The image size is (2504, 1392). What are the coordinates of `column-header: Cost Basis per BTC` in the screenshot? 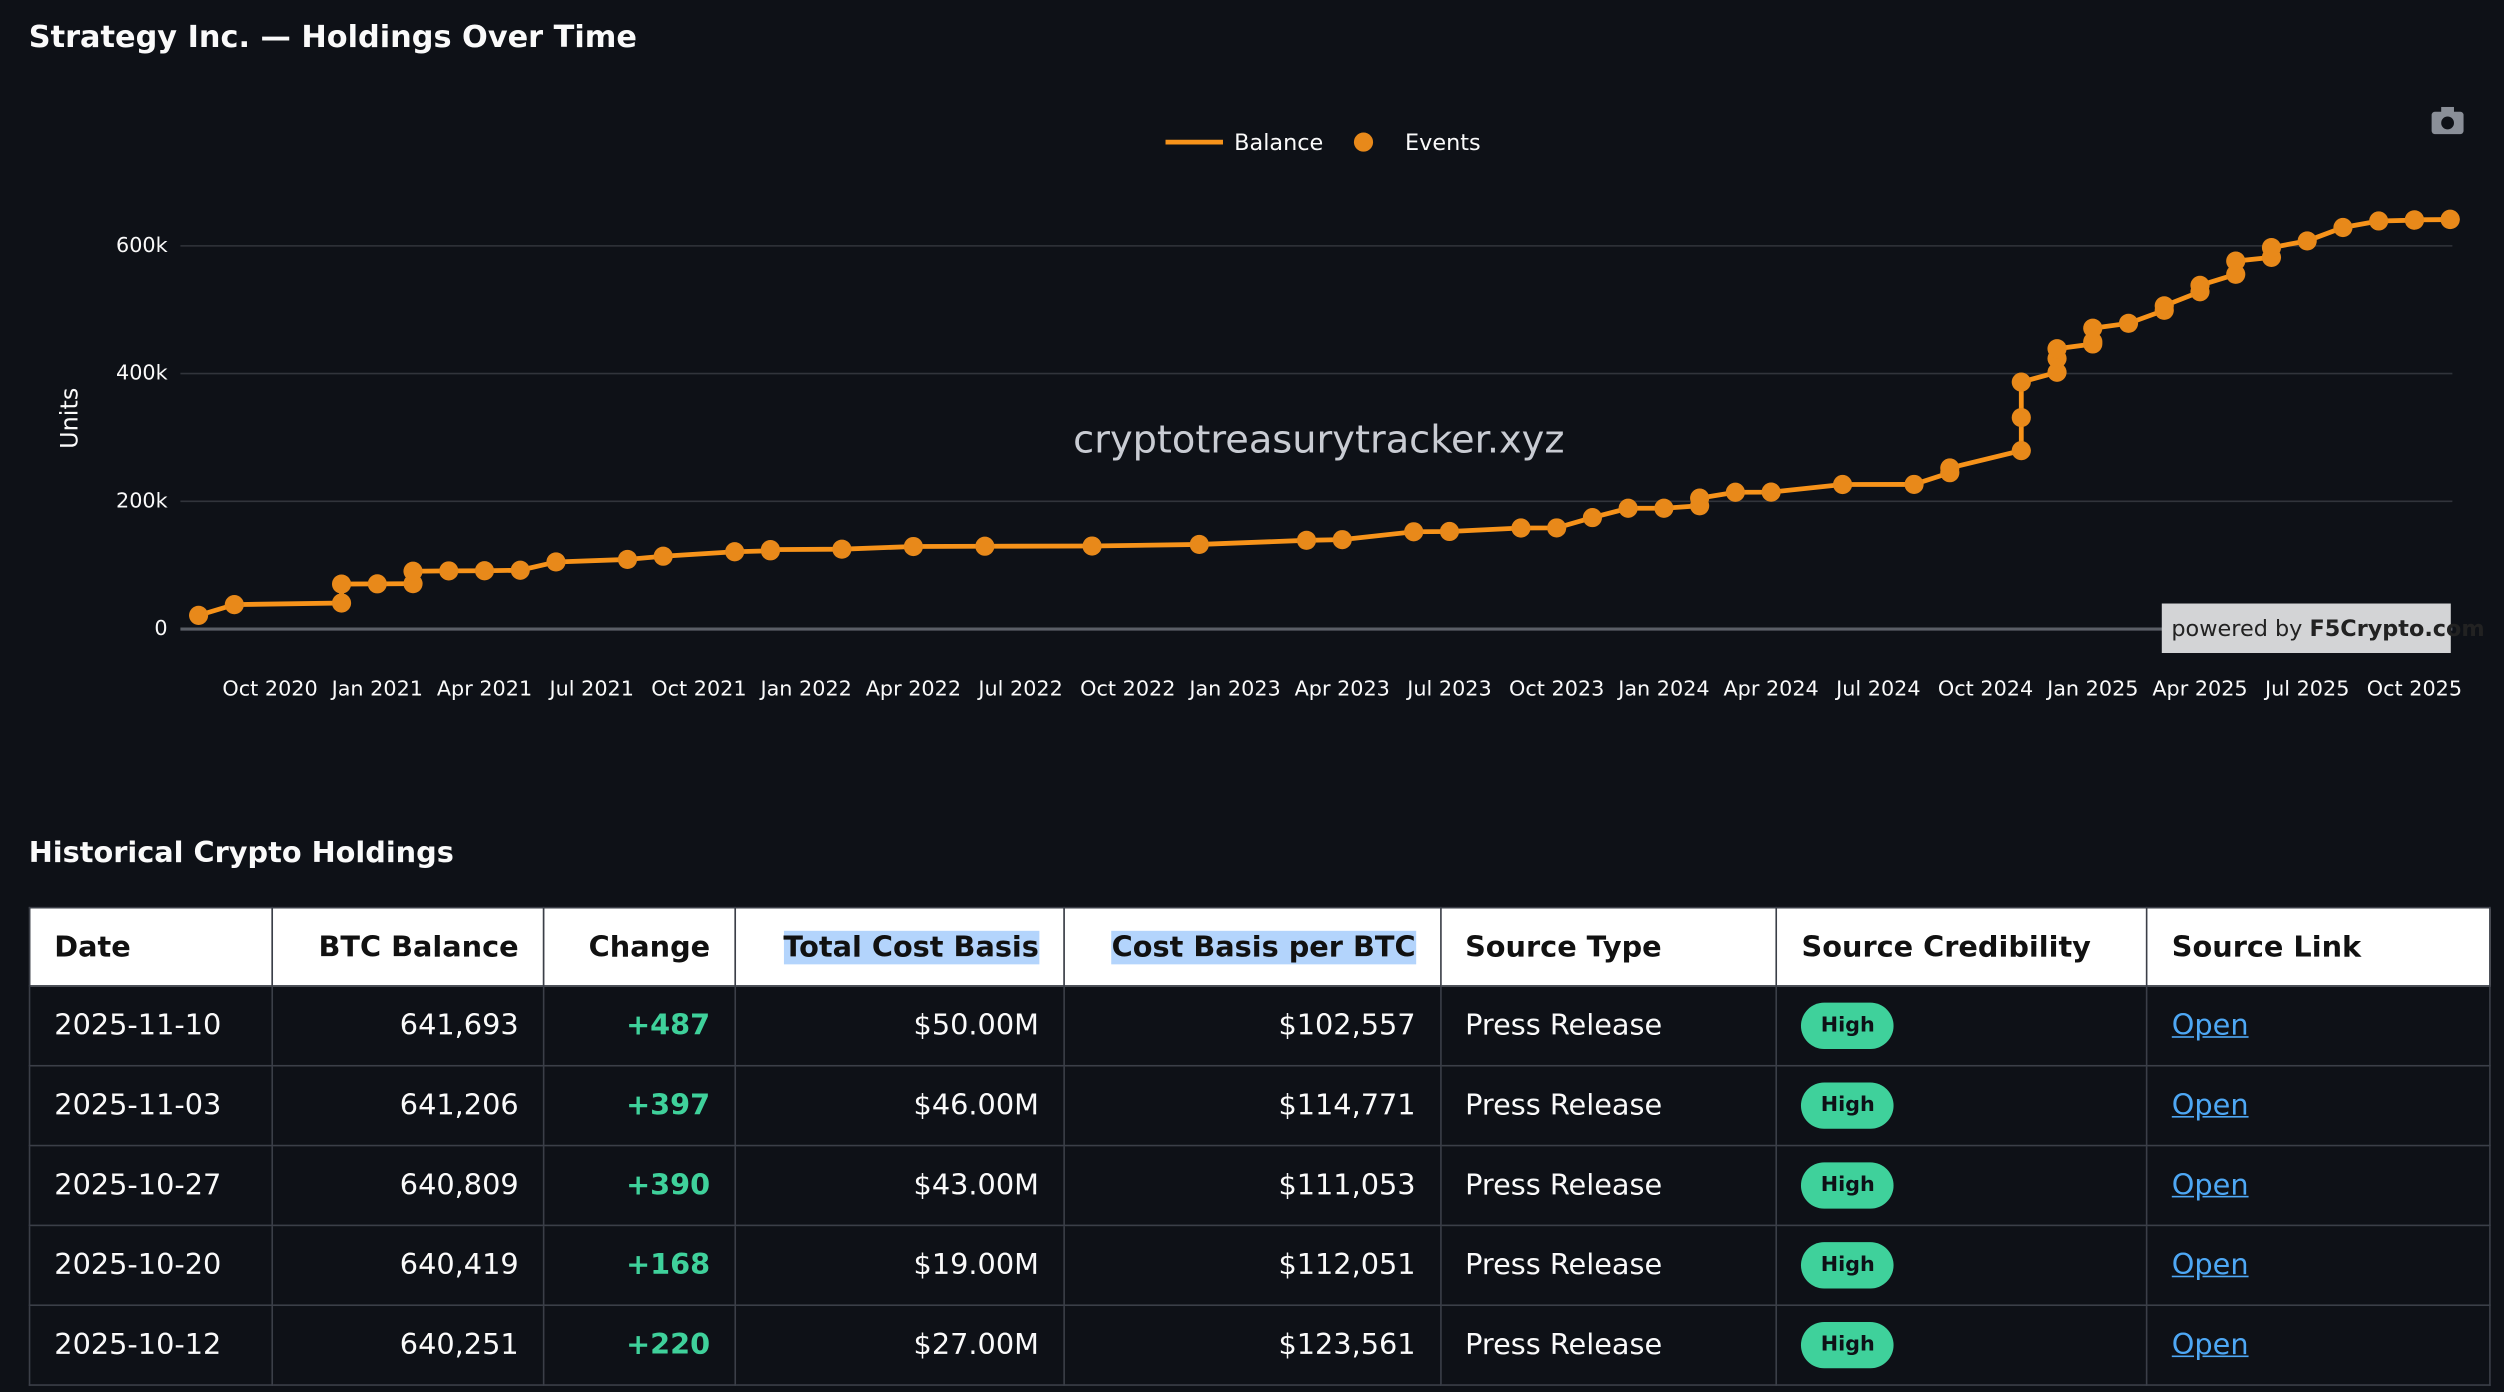 It's located at (1252, 946).